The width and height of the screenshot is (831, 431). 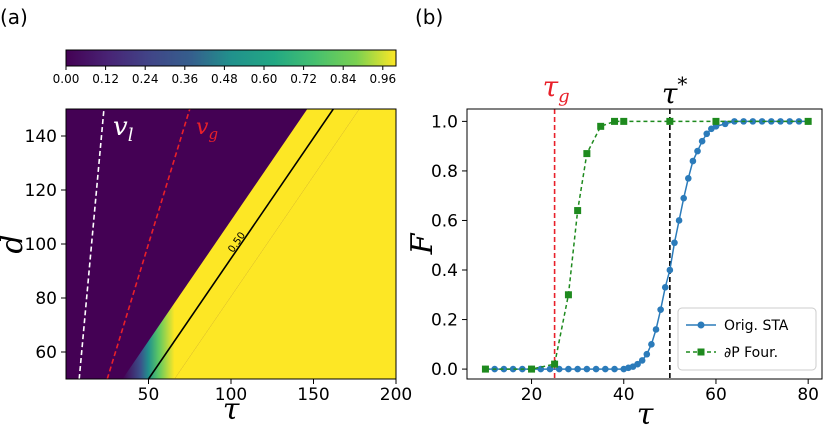 What do you see at coordinates (444, 172) in the screenshot?
I see `line-y-tick-label: 0.8` at bounding box center [444, 172].